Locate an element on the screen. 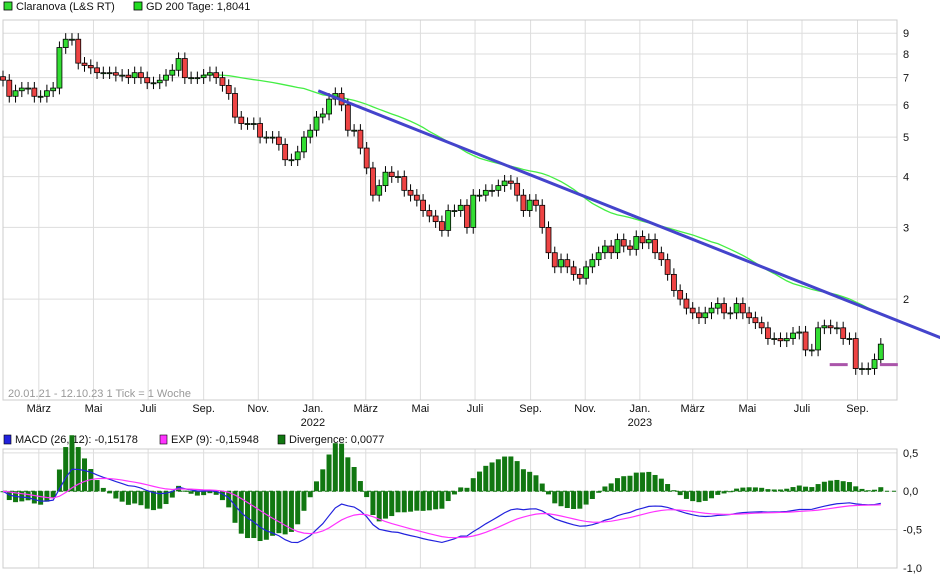 The width and height of the screenshot is (940, 578). y-tick-label: 5 is located at coordinates (906, 138).